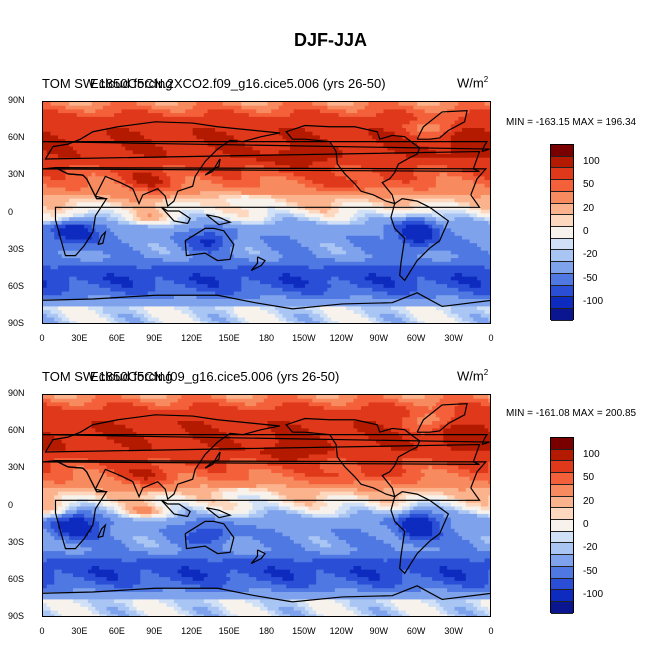  Describe the element at coordinates (571, 122) in the screenshot. I see `min-max-label: MIN = -163.15 MAX = 196.34` at that location.